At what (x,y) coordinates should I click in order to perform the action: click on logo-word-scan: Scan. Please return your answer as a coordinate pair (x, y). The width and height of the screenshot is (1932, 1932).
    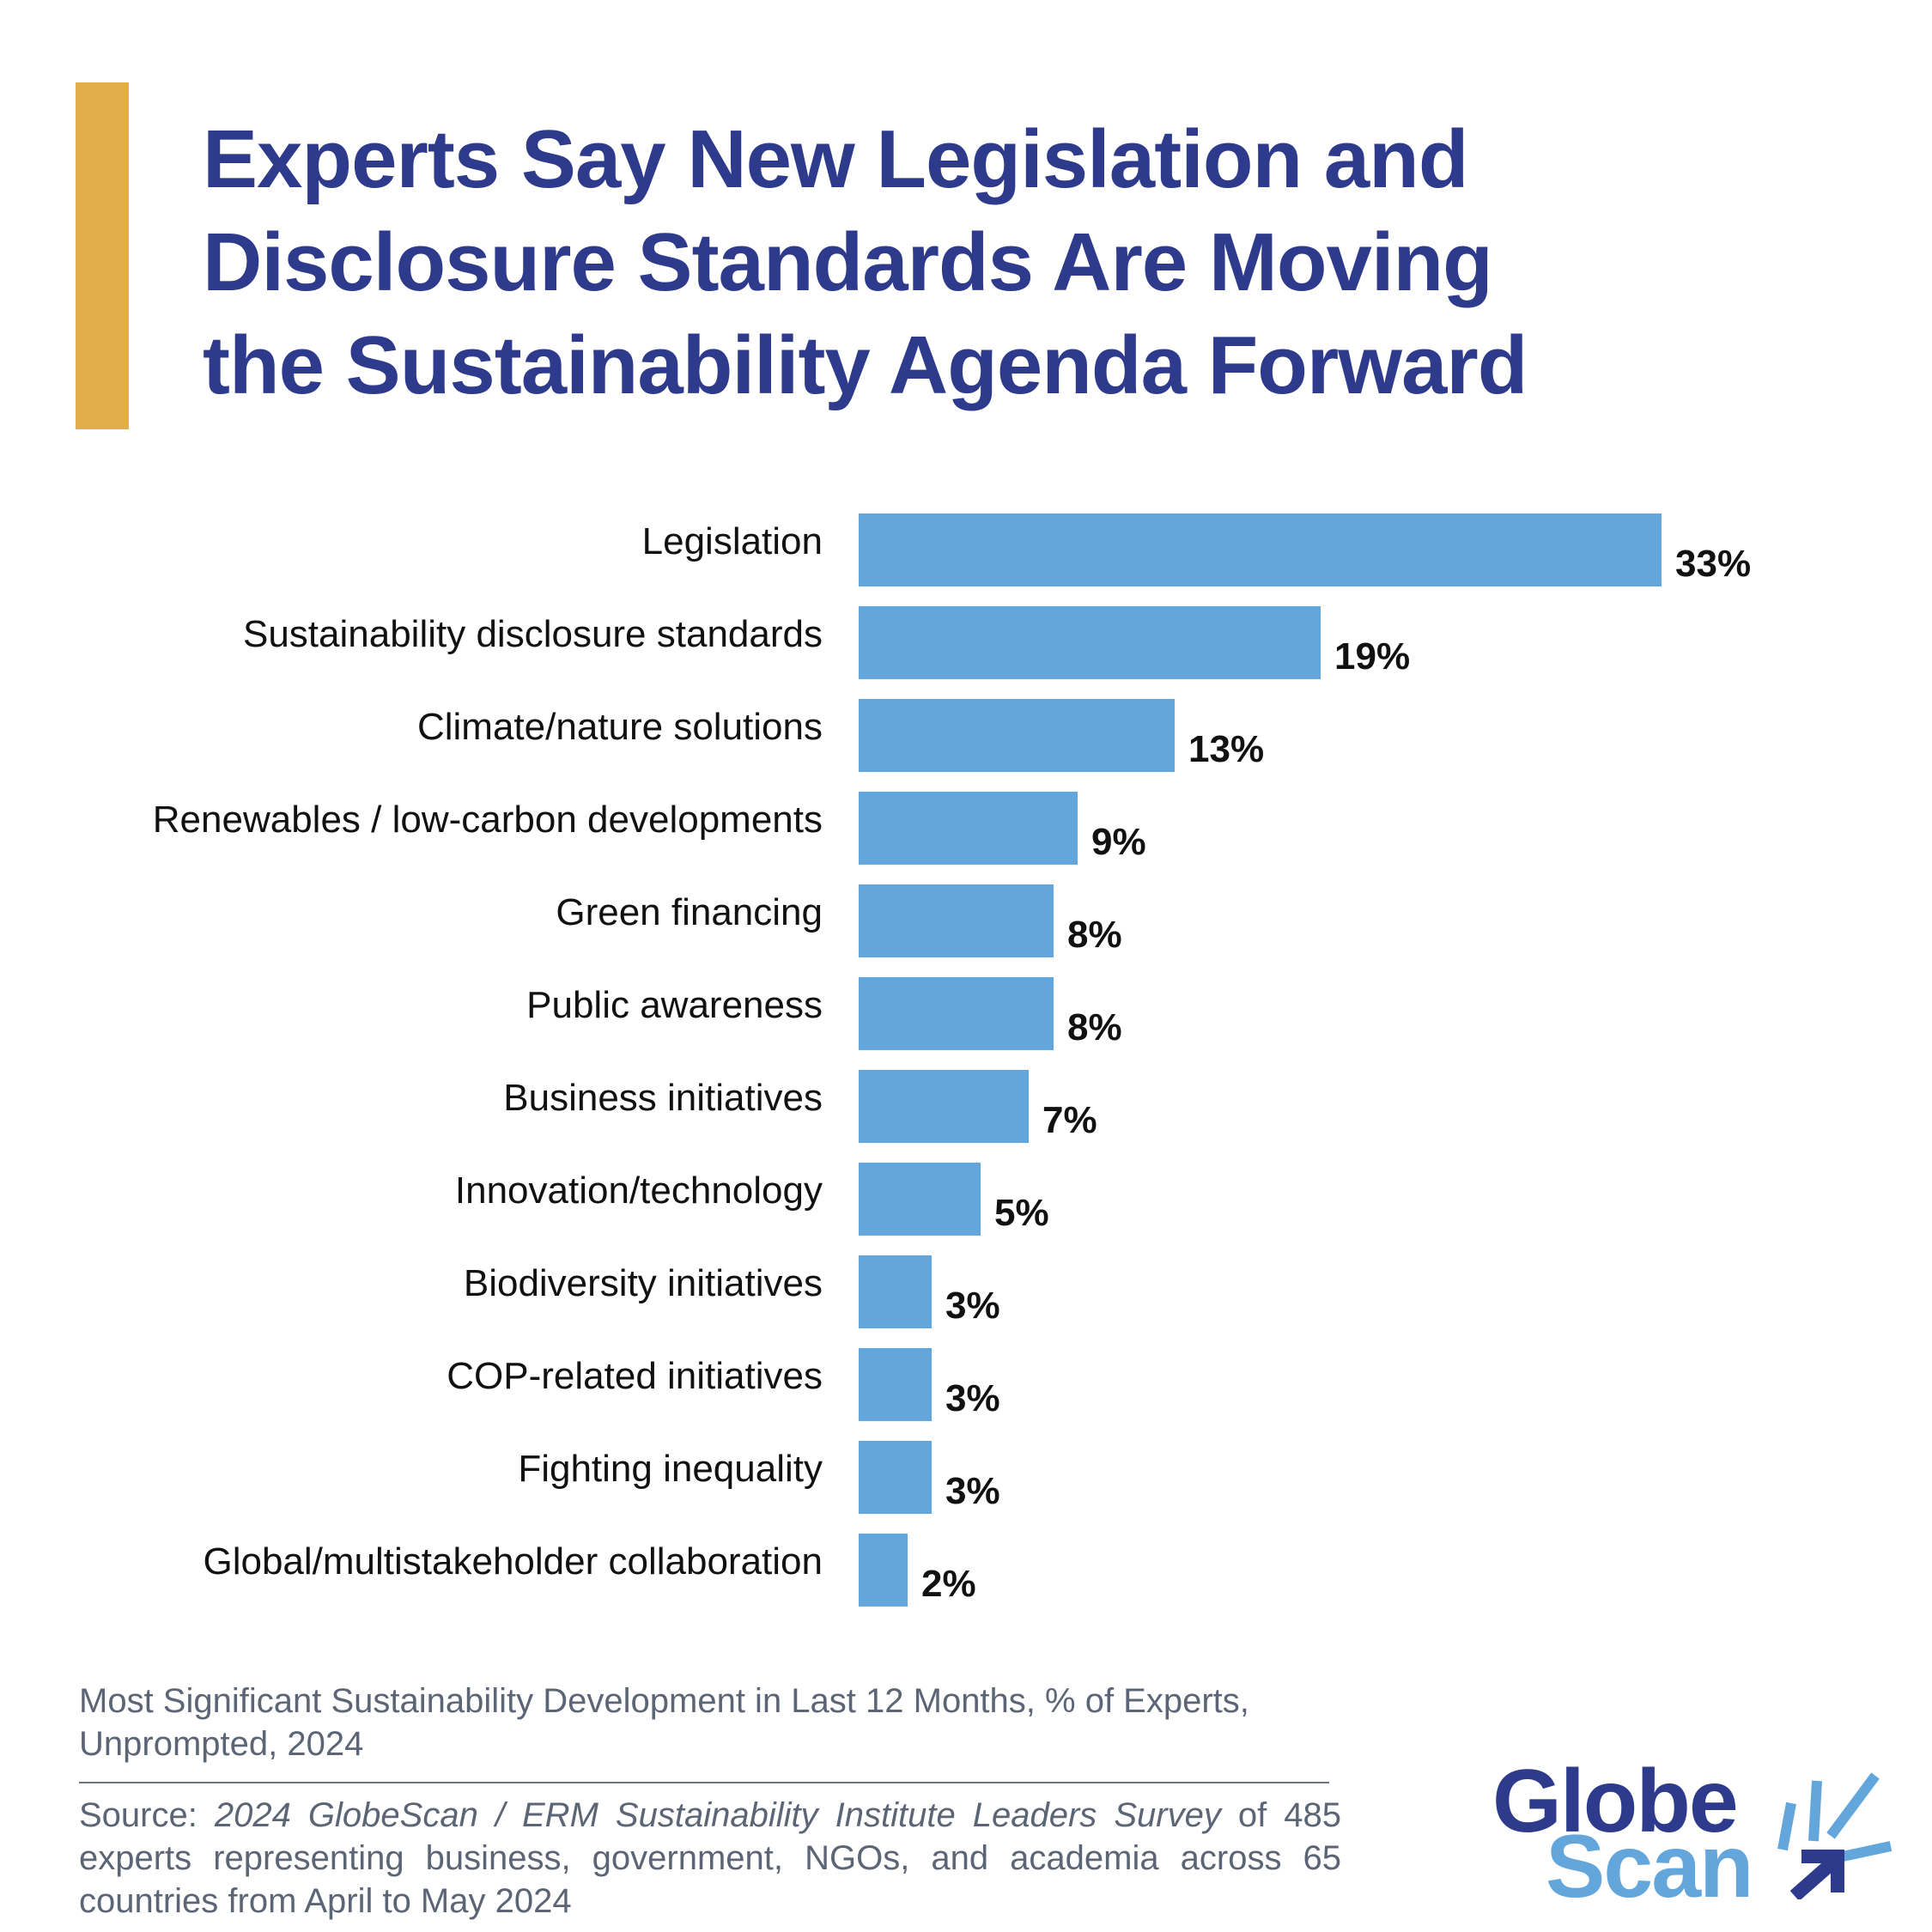
    Looking at the image, I should click on (1650, 1867).